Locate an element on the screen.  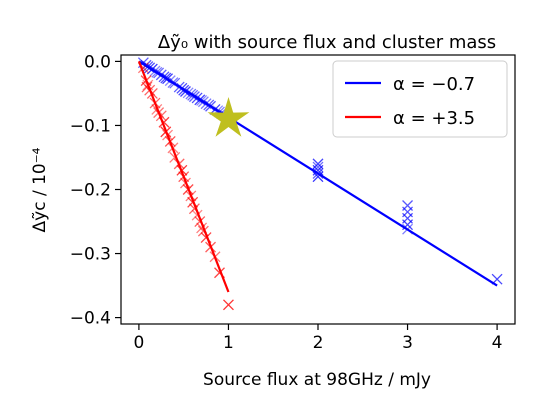
y-tick-label: −0.2 is located at coordinates (90, 191).